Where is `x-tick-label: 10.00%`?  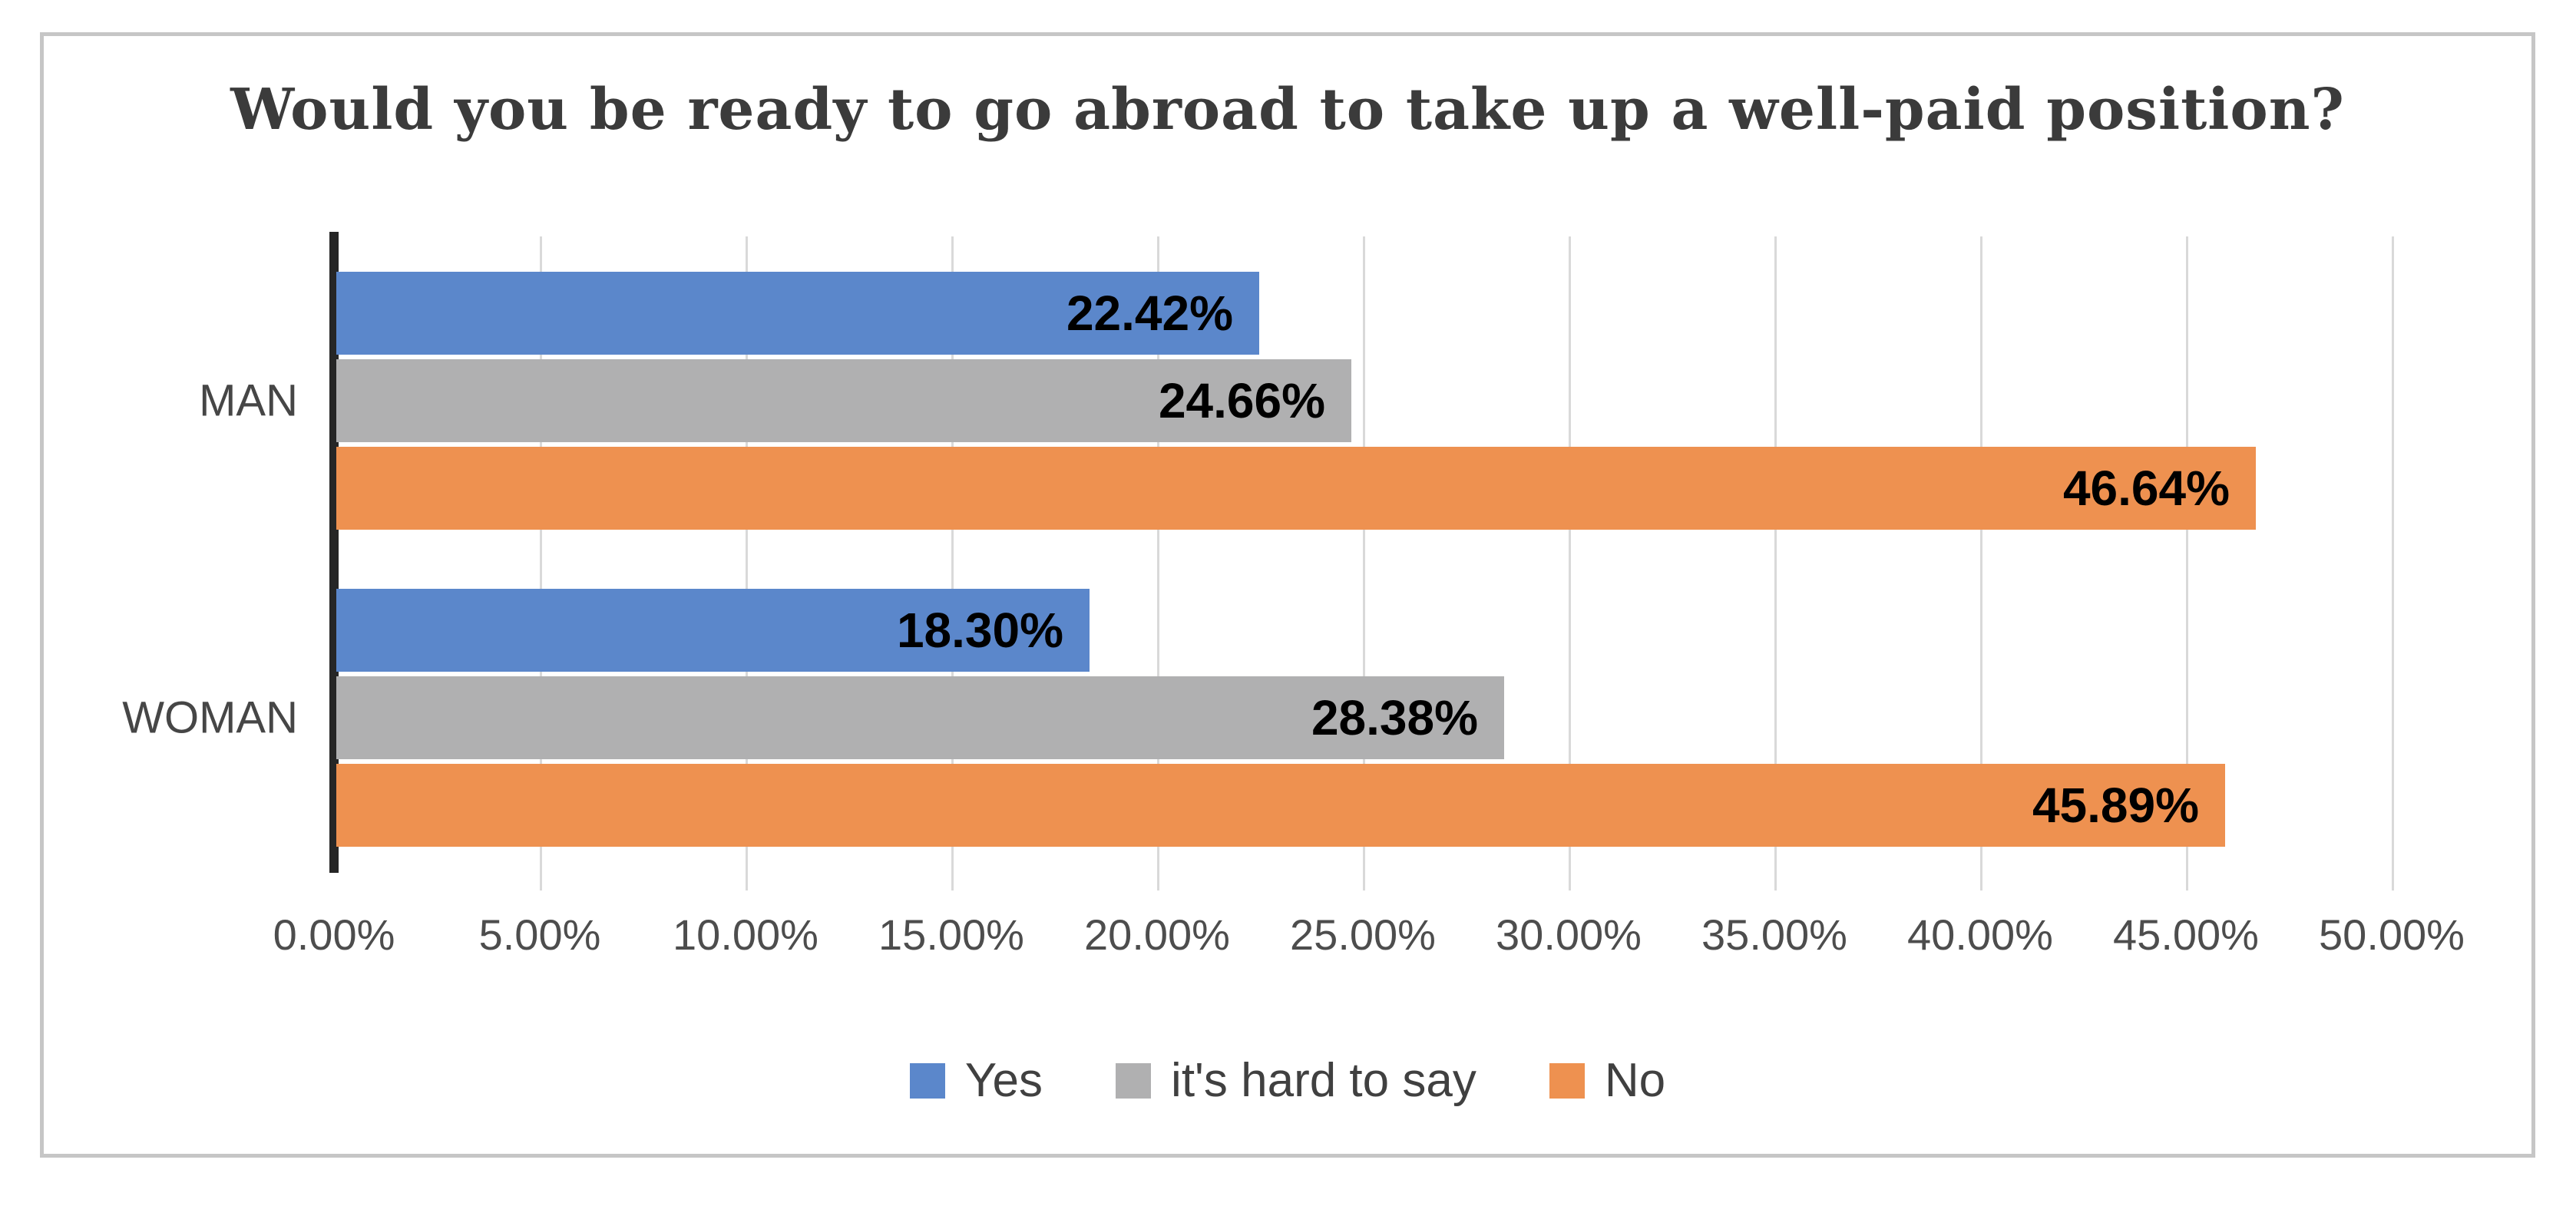
x-tick-label: 10.00% is located at coordinates (745, 934).